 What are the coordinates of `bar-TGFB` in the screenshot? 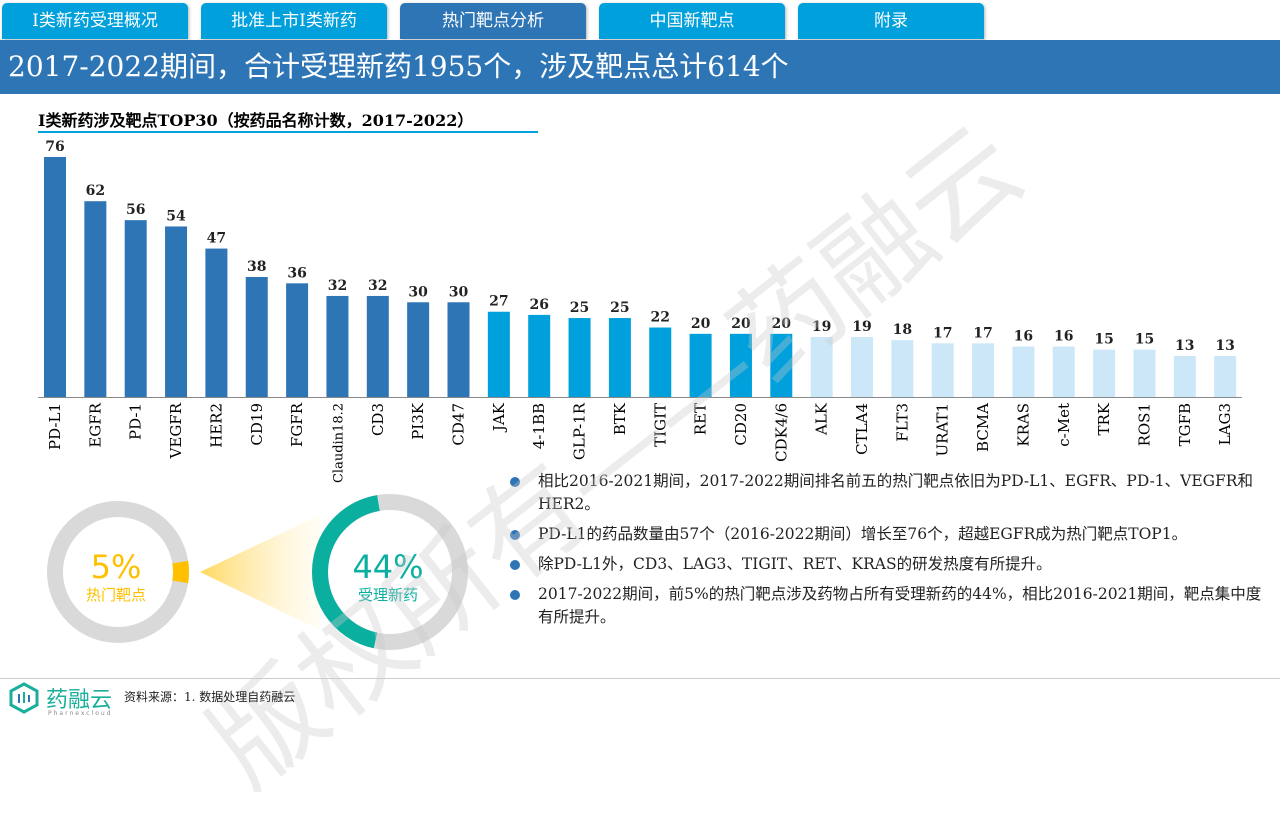 It's located at (1184, 376).